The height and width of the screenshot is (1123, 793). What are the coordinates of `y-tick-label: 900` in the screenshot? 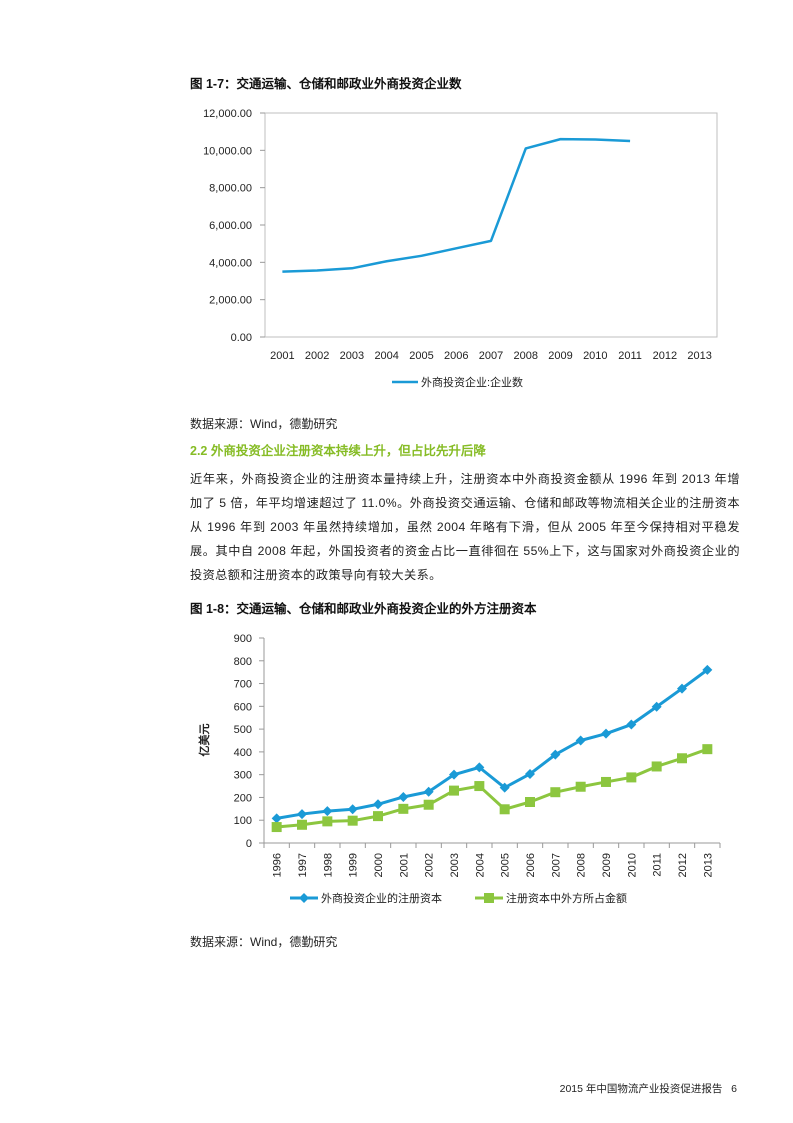 It's located at (243, 639).